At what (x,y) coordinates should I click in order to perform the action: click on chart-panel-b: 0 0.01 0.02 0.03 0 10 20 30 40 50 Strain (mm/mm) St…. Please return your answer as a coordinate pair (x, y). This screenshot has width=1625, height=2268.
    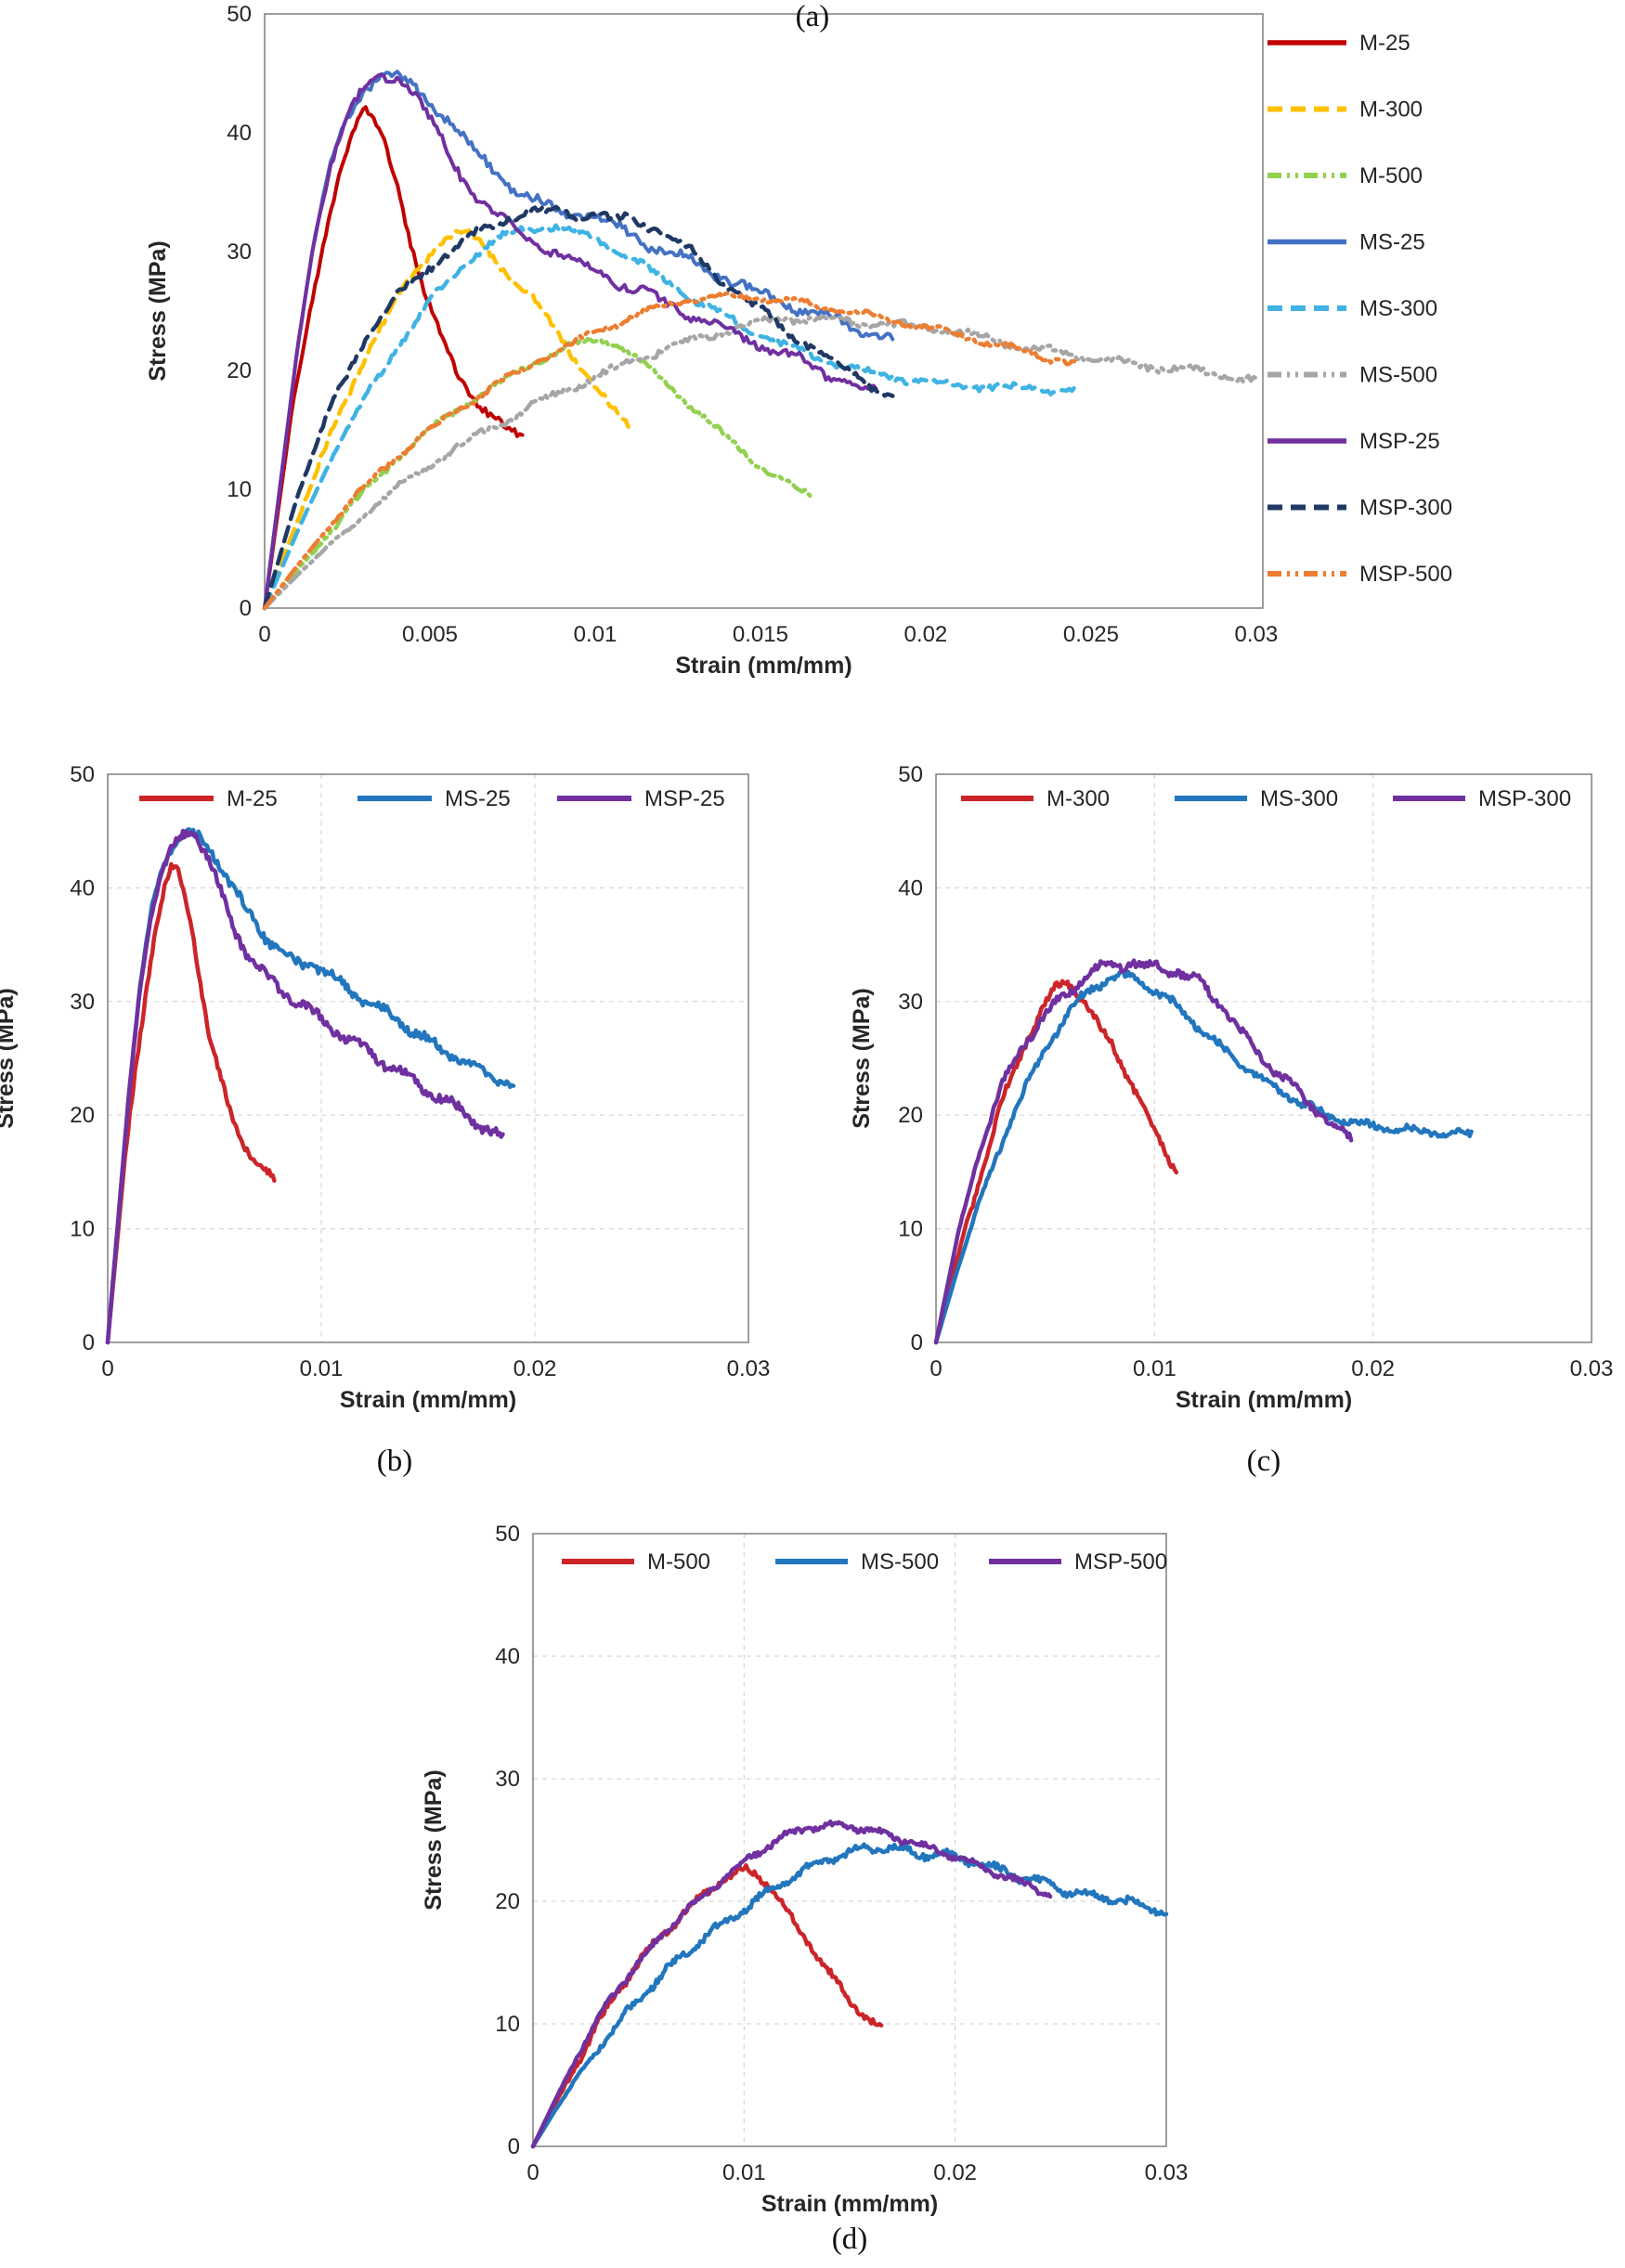
    Looking at the image, I should click on (400, 1095).